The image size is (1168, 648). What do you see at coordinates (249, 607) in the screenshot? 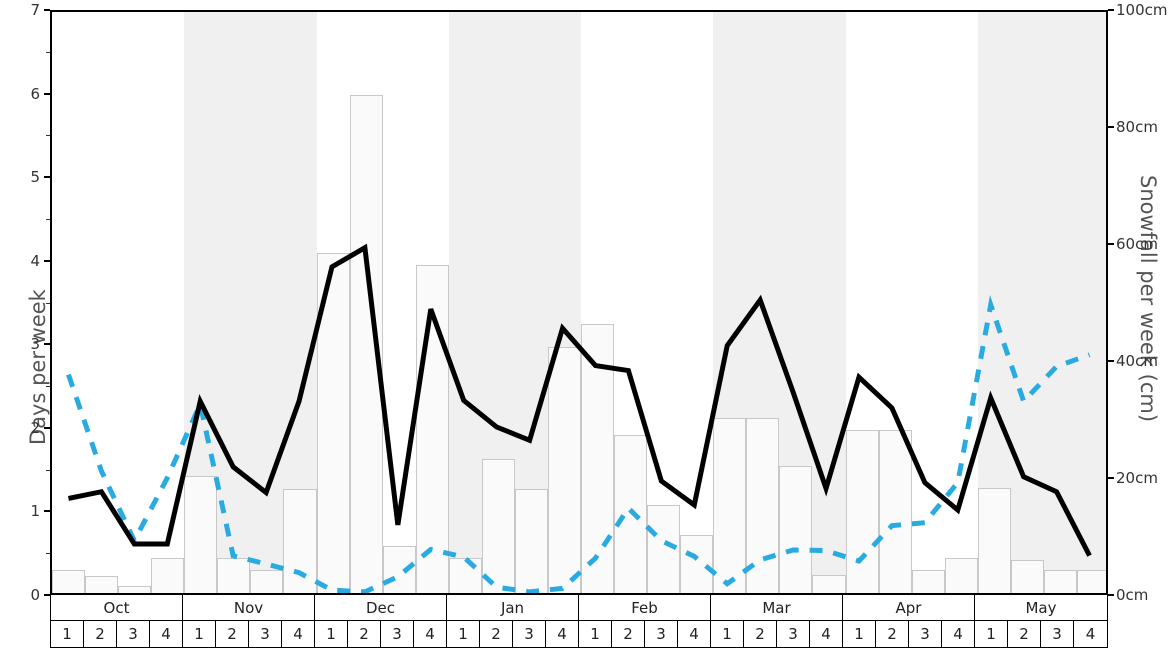
I see `x-axis-month-cell: Nov` at bounding box center [249, 607].